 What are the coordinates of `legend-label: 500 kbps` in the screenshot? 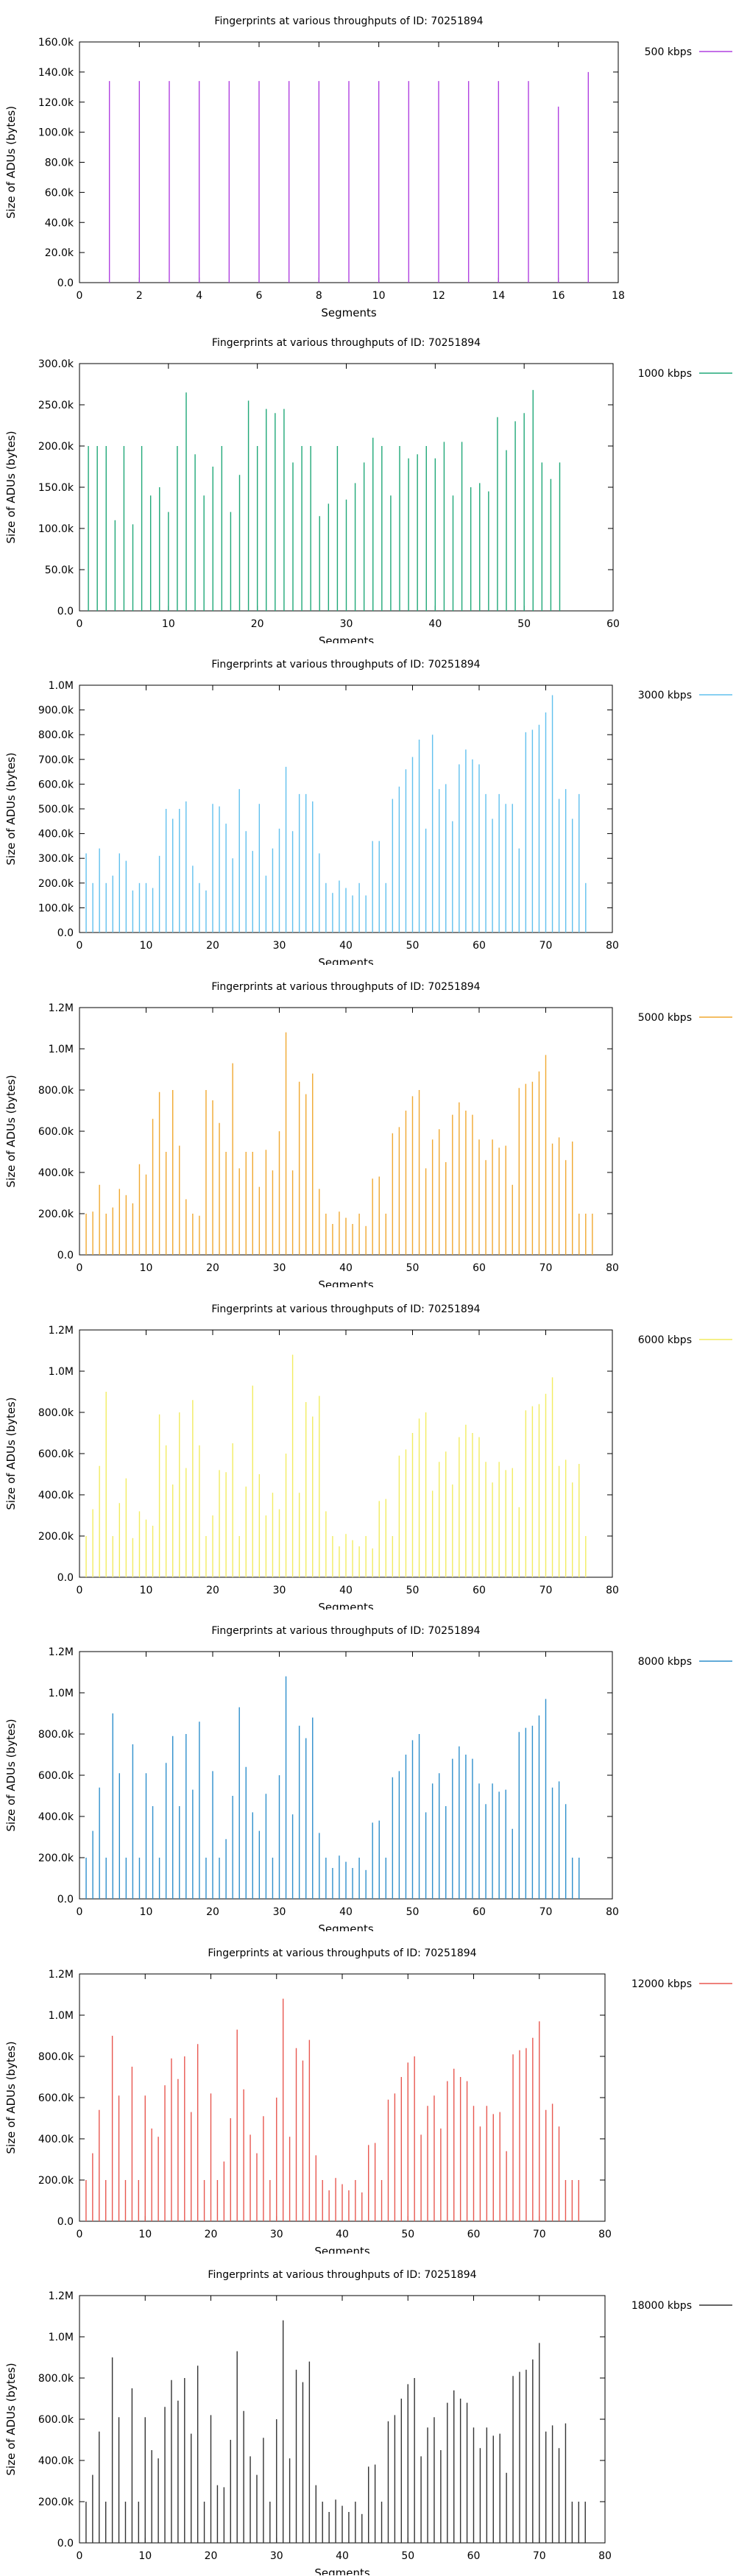 It's located at (668, 52).